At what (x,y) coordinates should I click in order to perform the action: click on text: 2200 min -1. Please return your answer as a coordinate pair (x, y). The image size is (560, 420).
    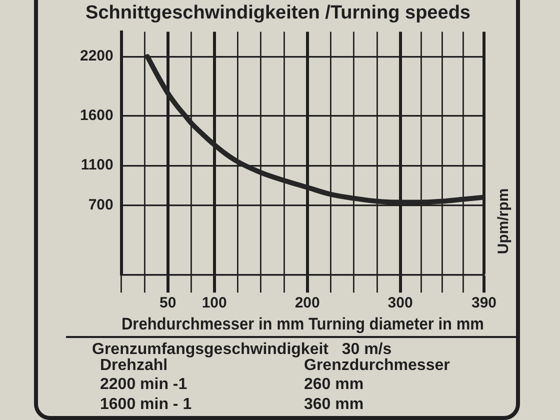
    Looking at the image, I should click on (144, 384).